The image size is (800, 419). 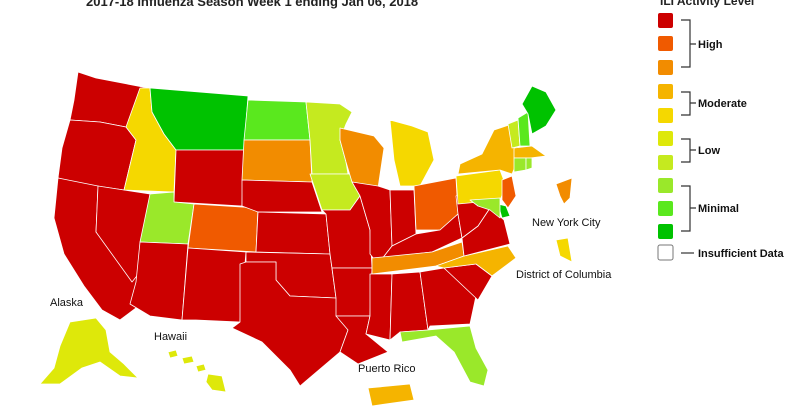 What do you see at coordinates (391, 395) in the screenshot?
I see `state-puerto-rico` at bounding box center [391, 395].